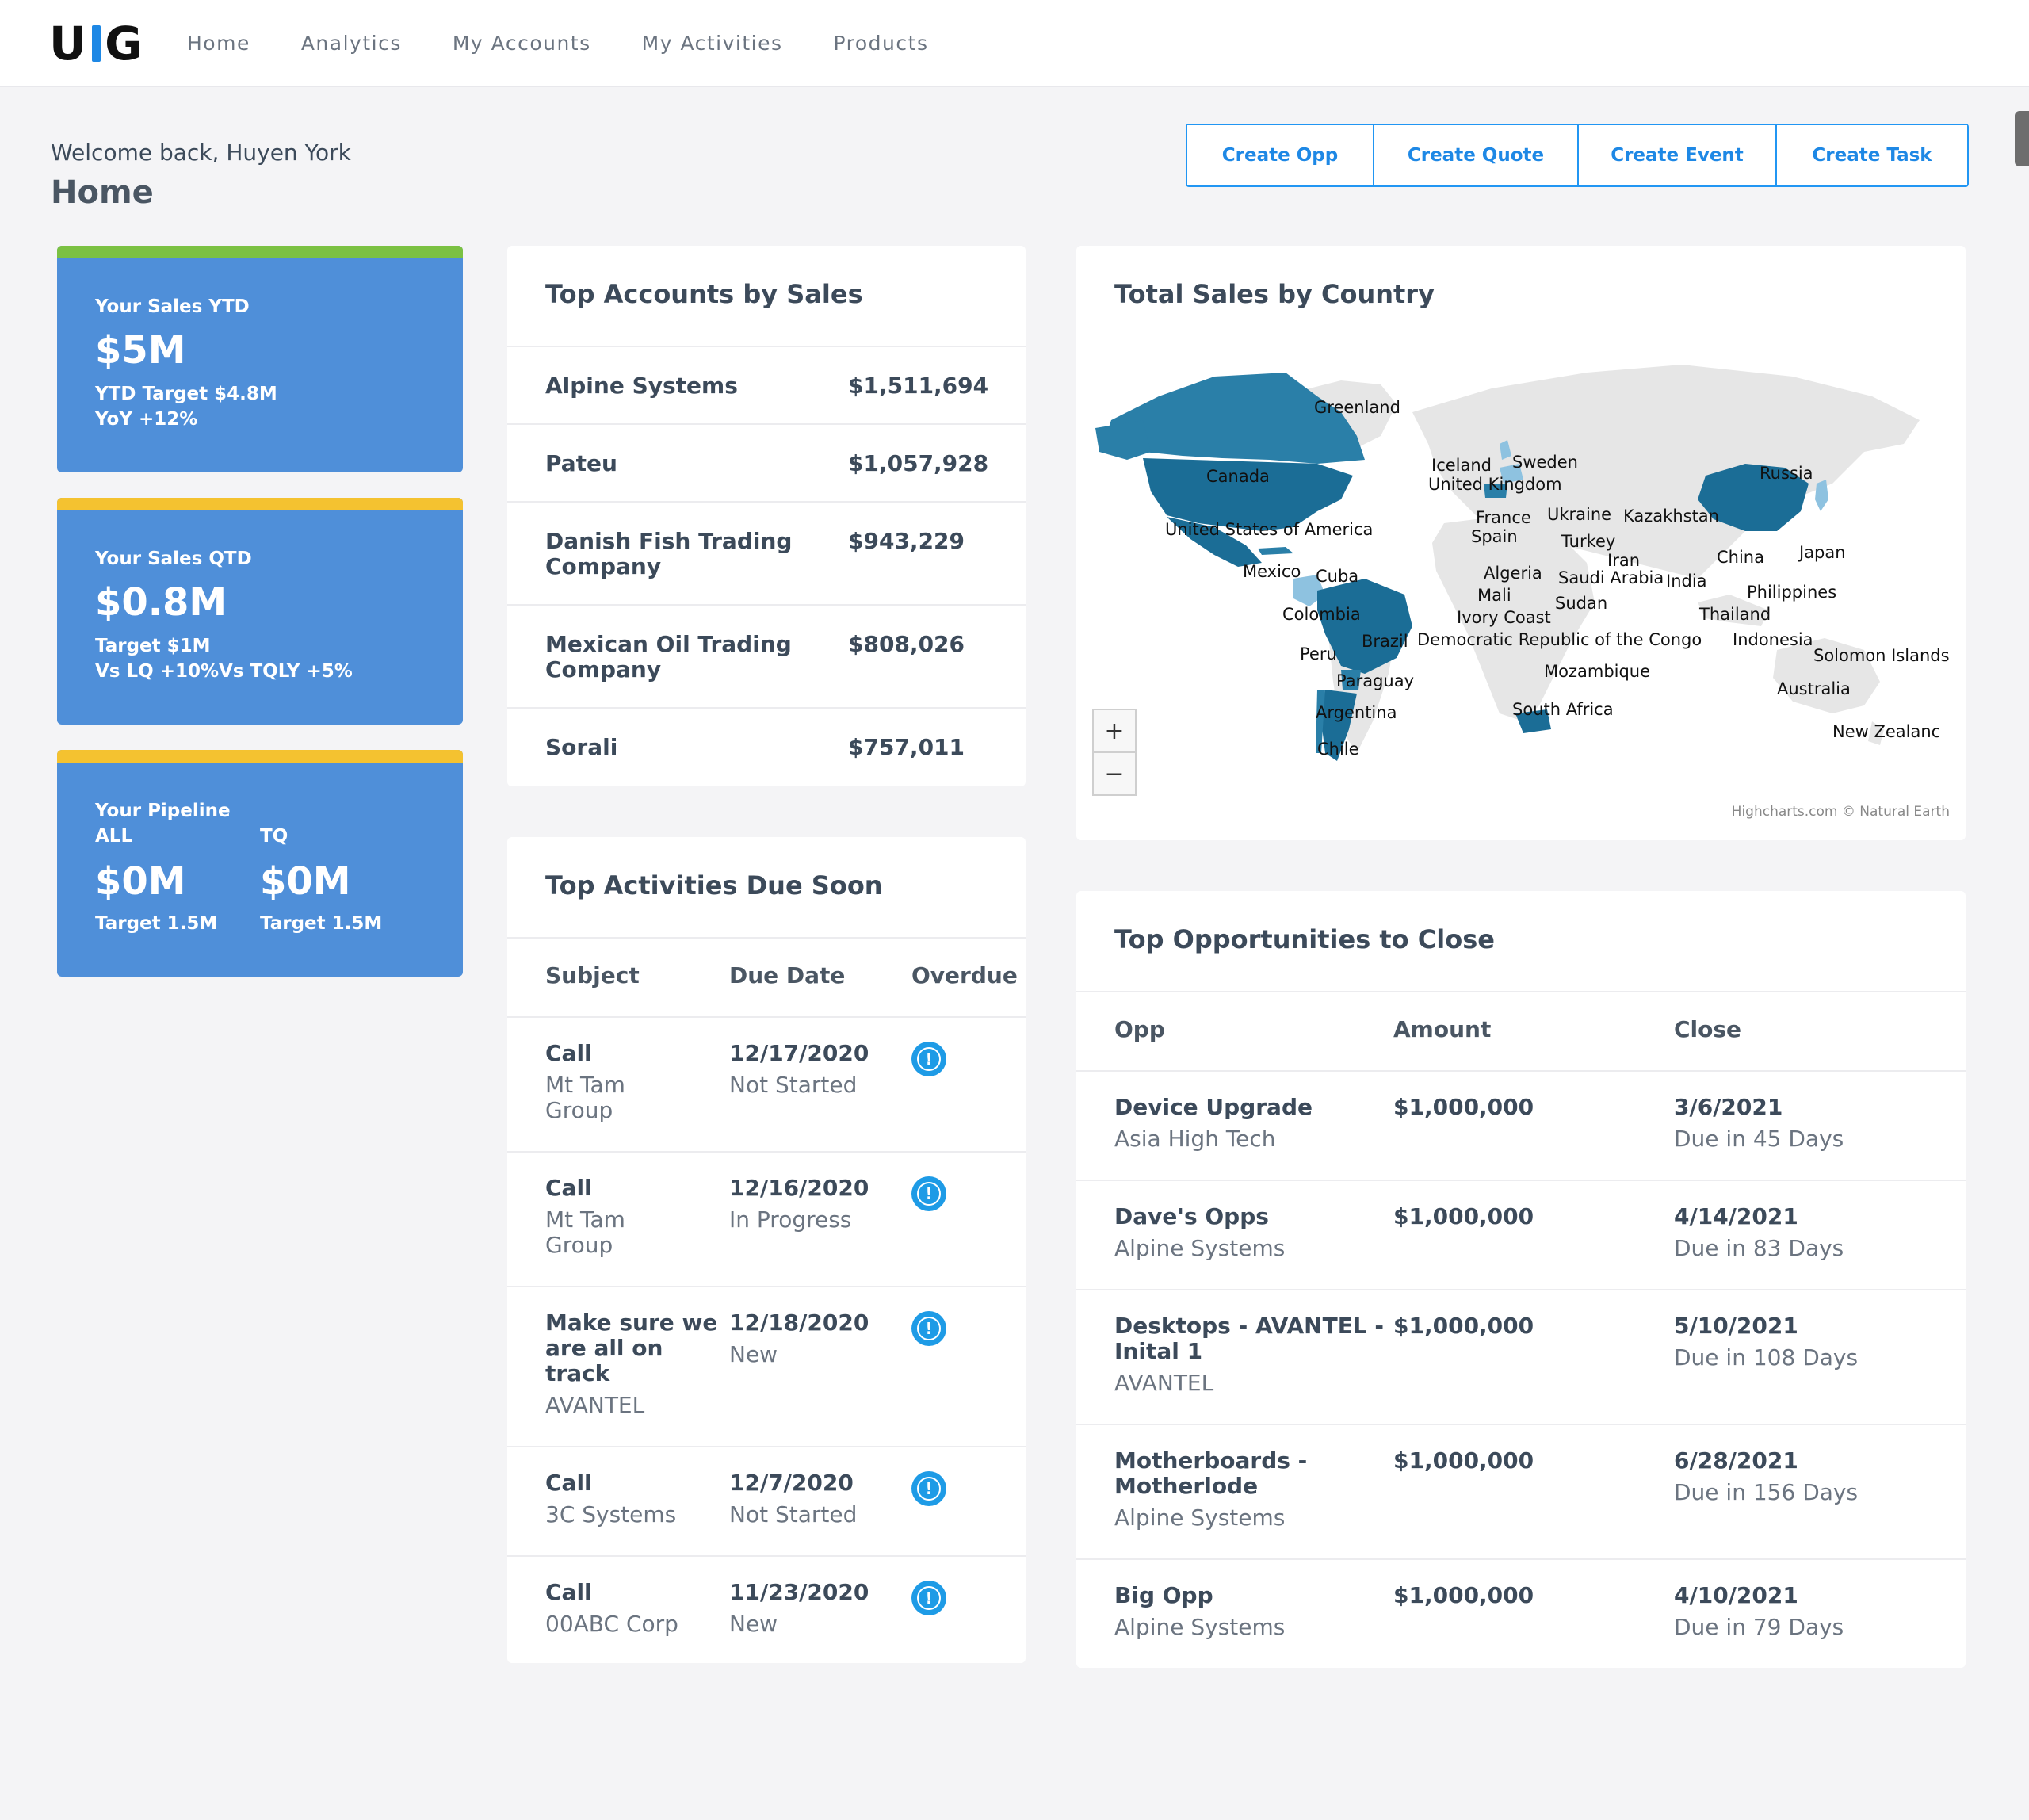 The image size is (2029, 1820). What do you see at coordinates (1666, 472) in the screenshot?
I see `map-eurasia` at bounding box center [1666, 472].